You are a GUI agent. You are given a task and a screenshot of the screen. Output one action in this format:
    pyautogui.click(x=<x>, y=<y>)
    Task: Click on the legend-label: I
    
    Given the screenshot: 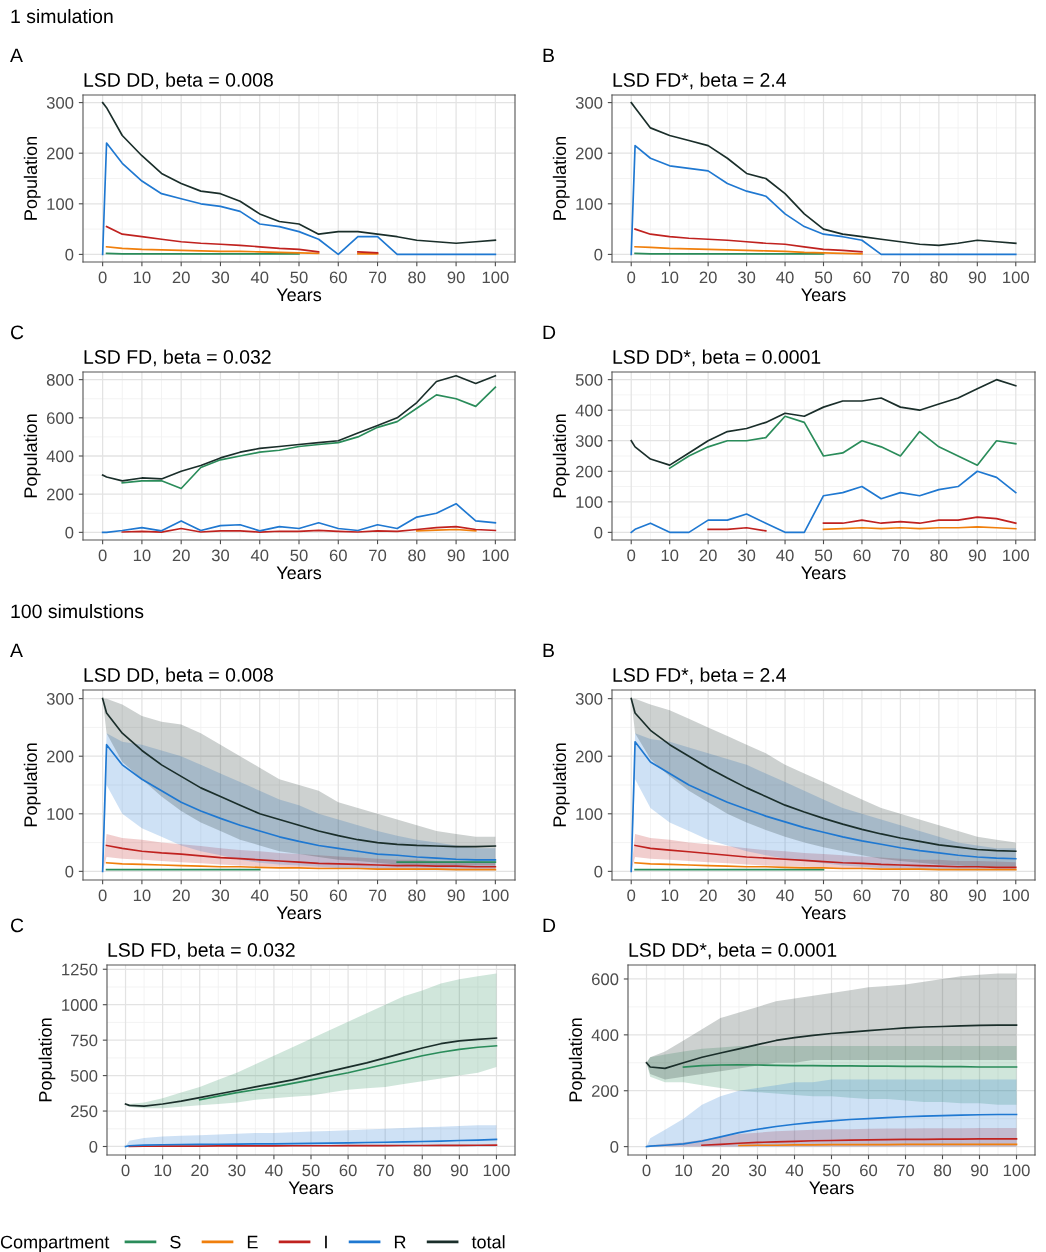 What is the action you would take?
    pyautogui.click(x=326, y=1242)
    